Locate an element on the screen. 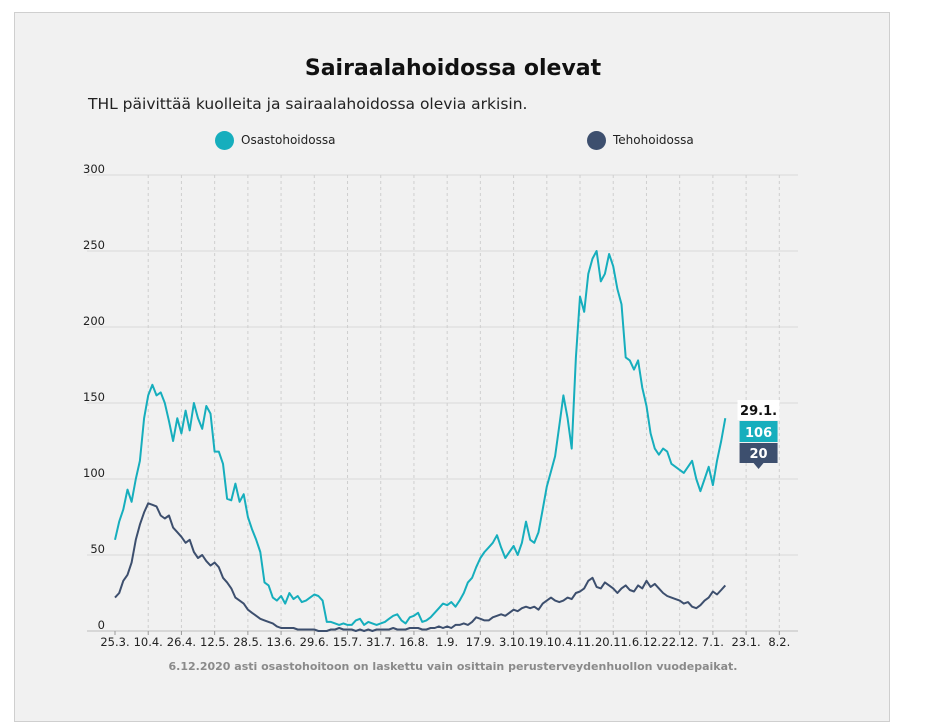  y-tick-label: 300 is located at coordinates (94, 169).